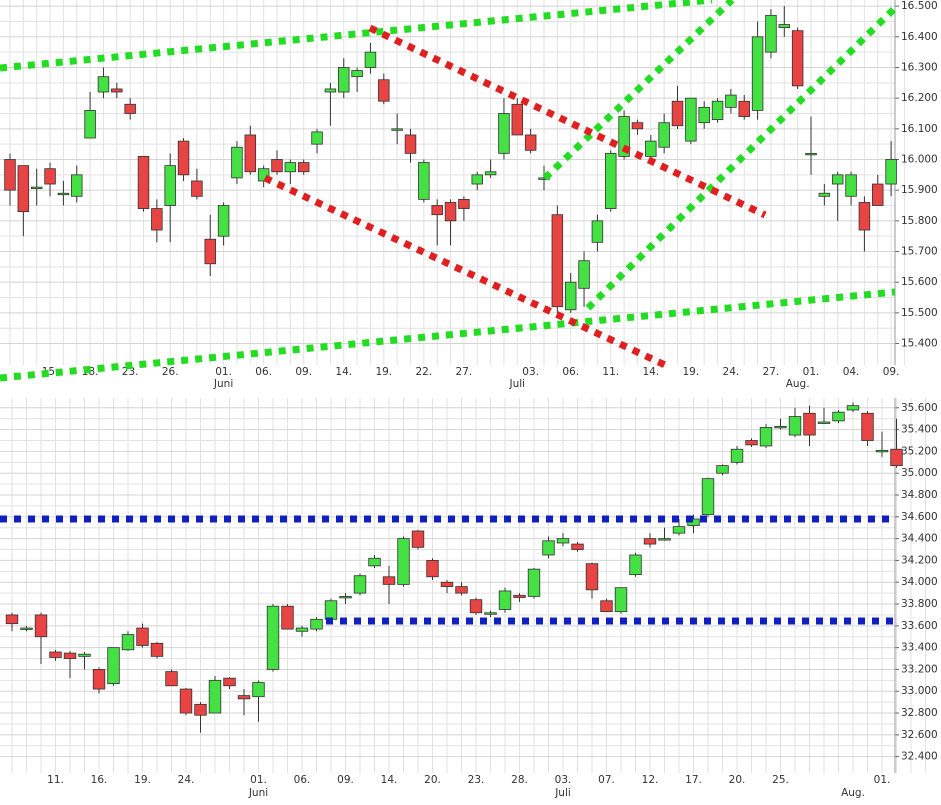 This screenshot has width=941, height=805. Describe the element at coordinates (919, 604) in the screenshot. I see `y-tick-label: 33.800` at that location.